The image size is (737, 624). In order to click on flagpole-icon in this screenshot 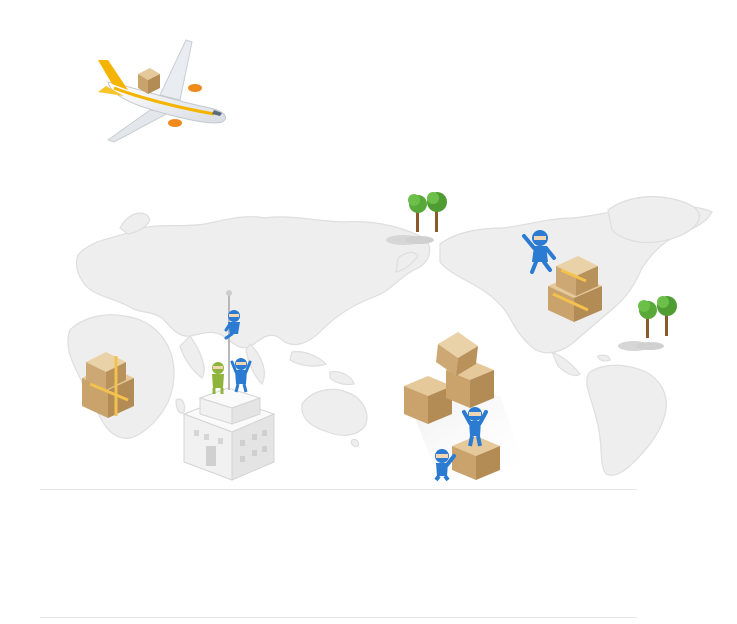, I will do `click(229, 340)`.